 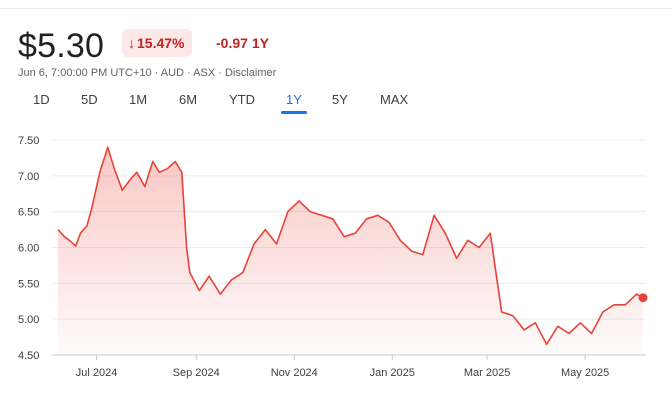 What do you see at coordinates (196, 373) in the screenshot?
I see `x-tick-label: Sep 2024` at bounding box center [196, 373].